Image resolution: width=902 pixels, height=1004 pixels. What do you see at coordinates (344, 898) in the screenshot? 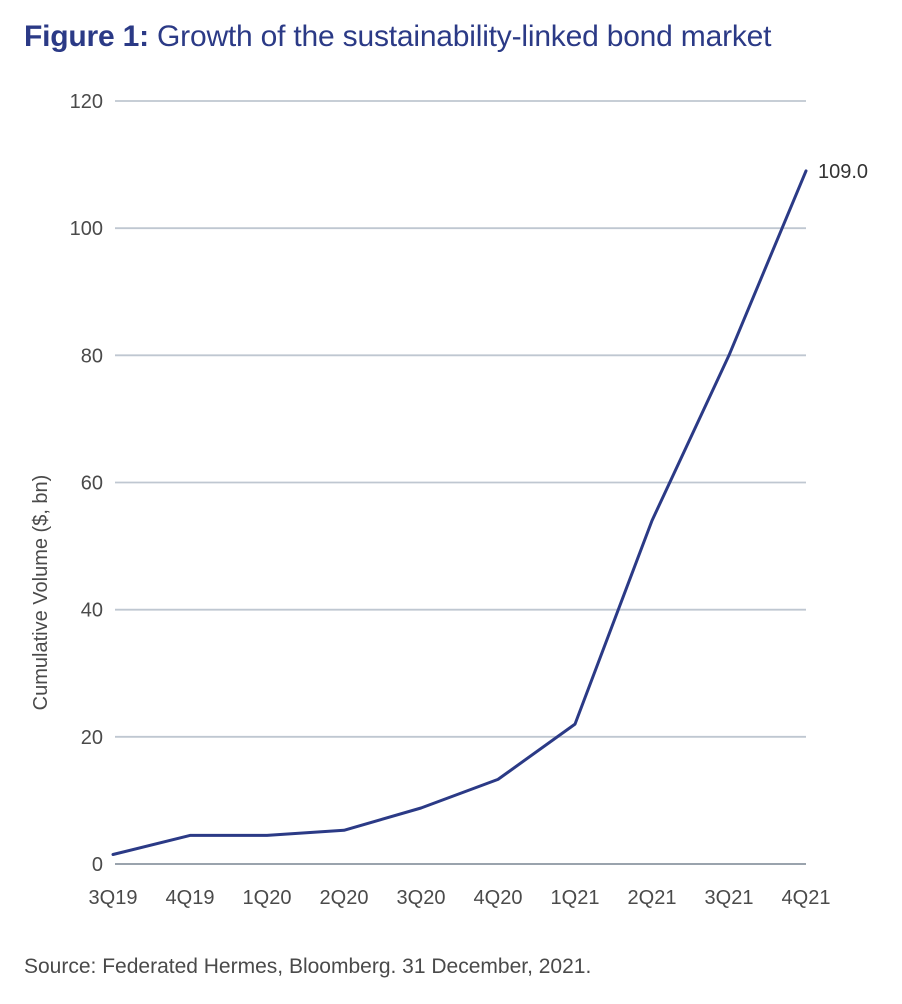
I see `x-tick-label: 2Q20` at bounding box center [344, 898].